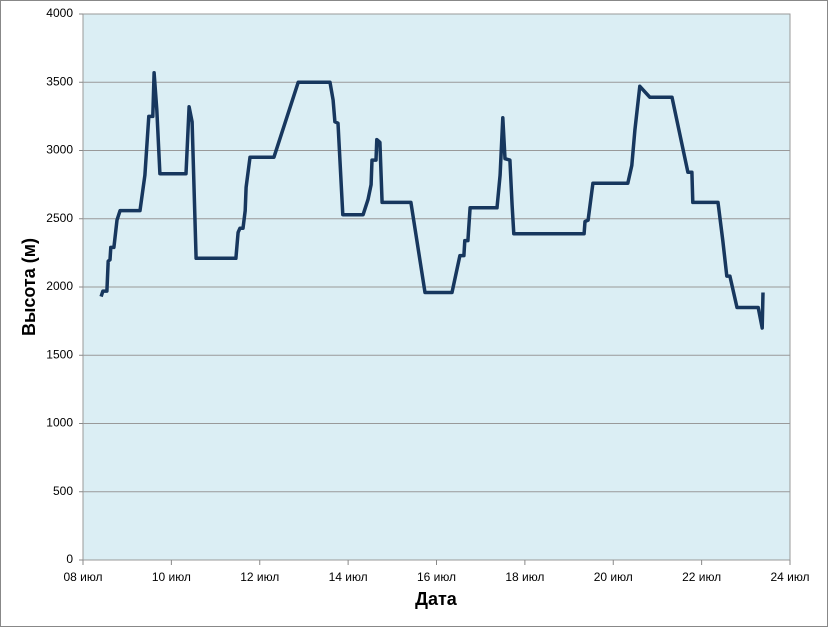  I want to click on x-tick-label: 22 июл, so click(701, 577).